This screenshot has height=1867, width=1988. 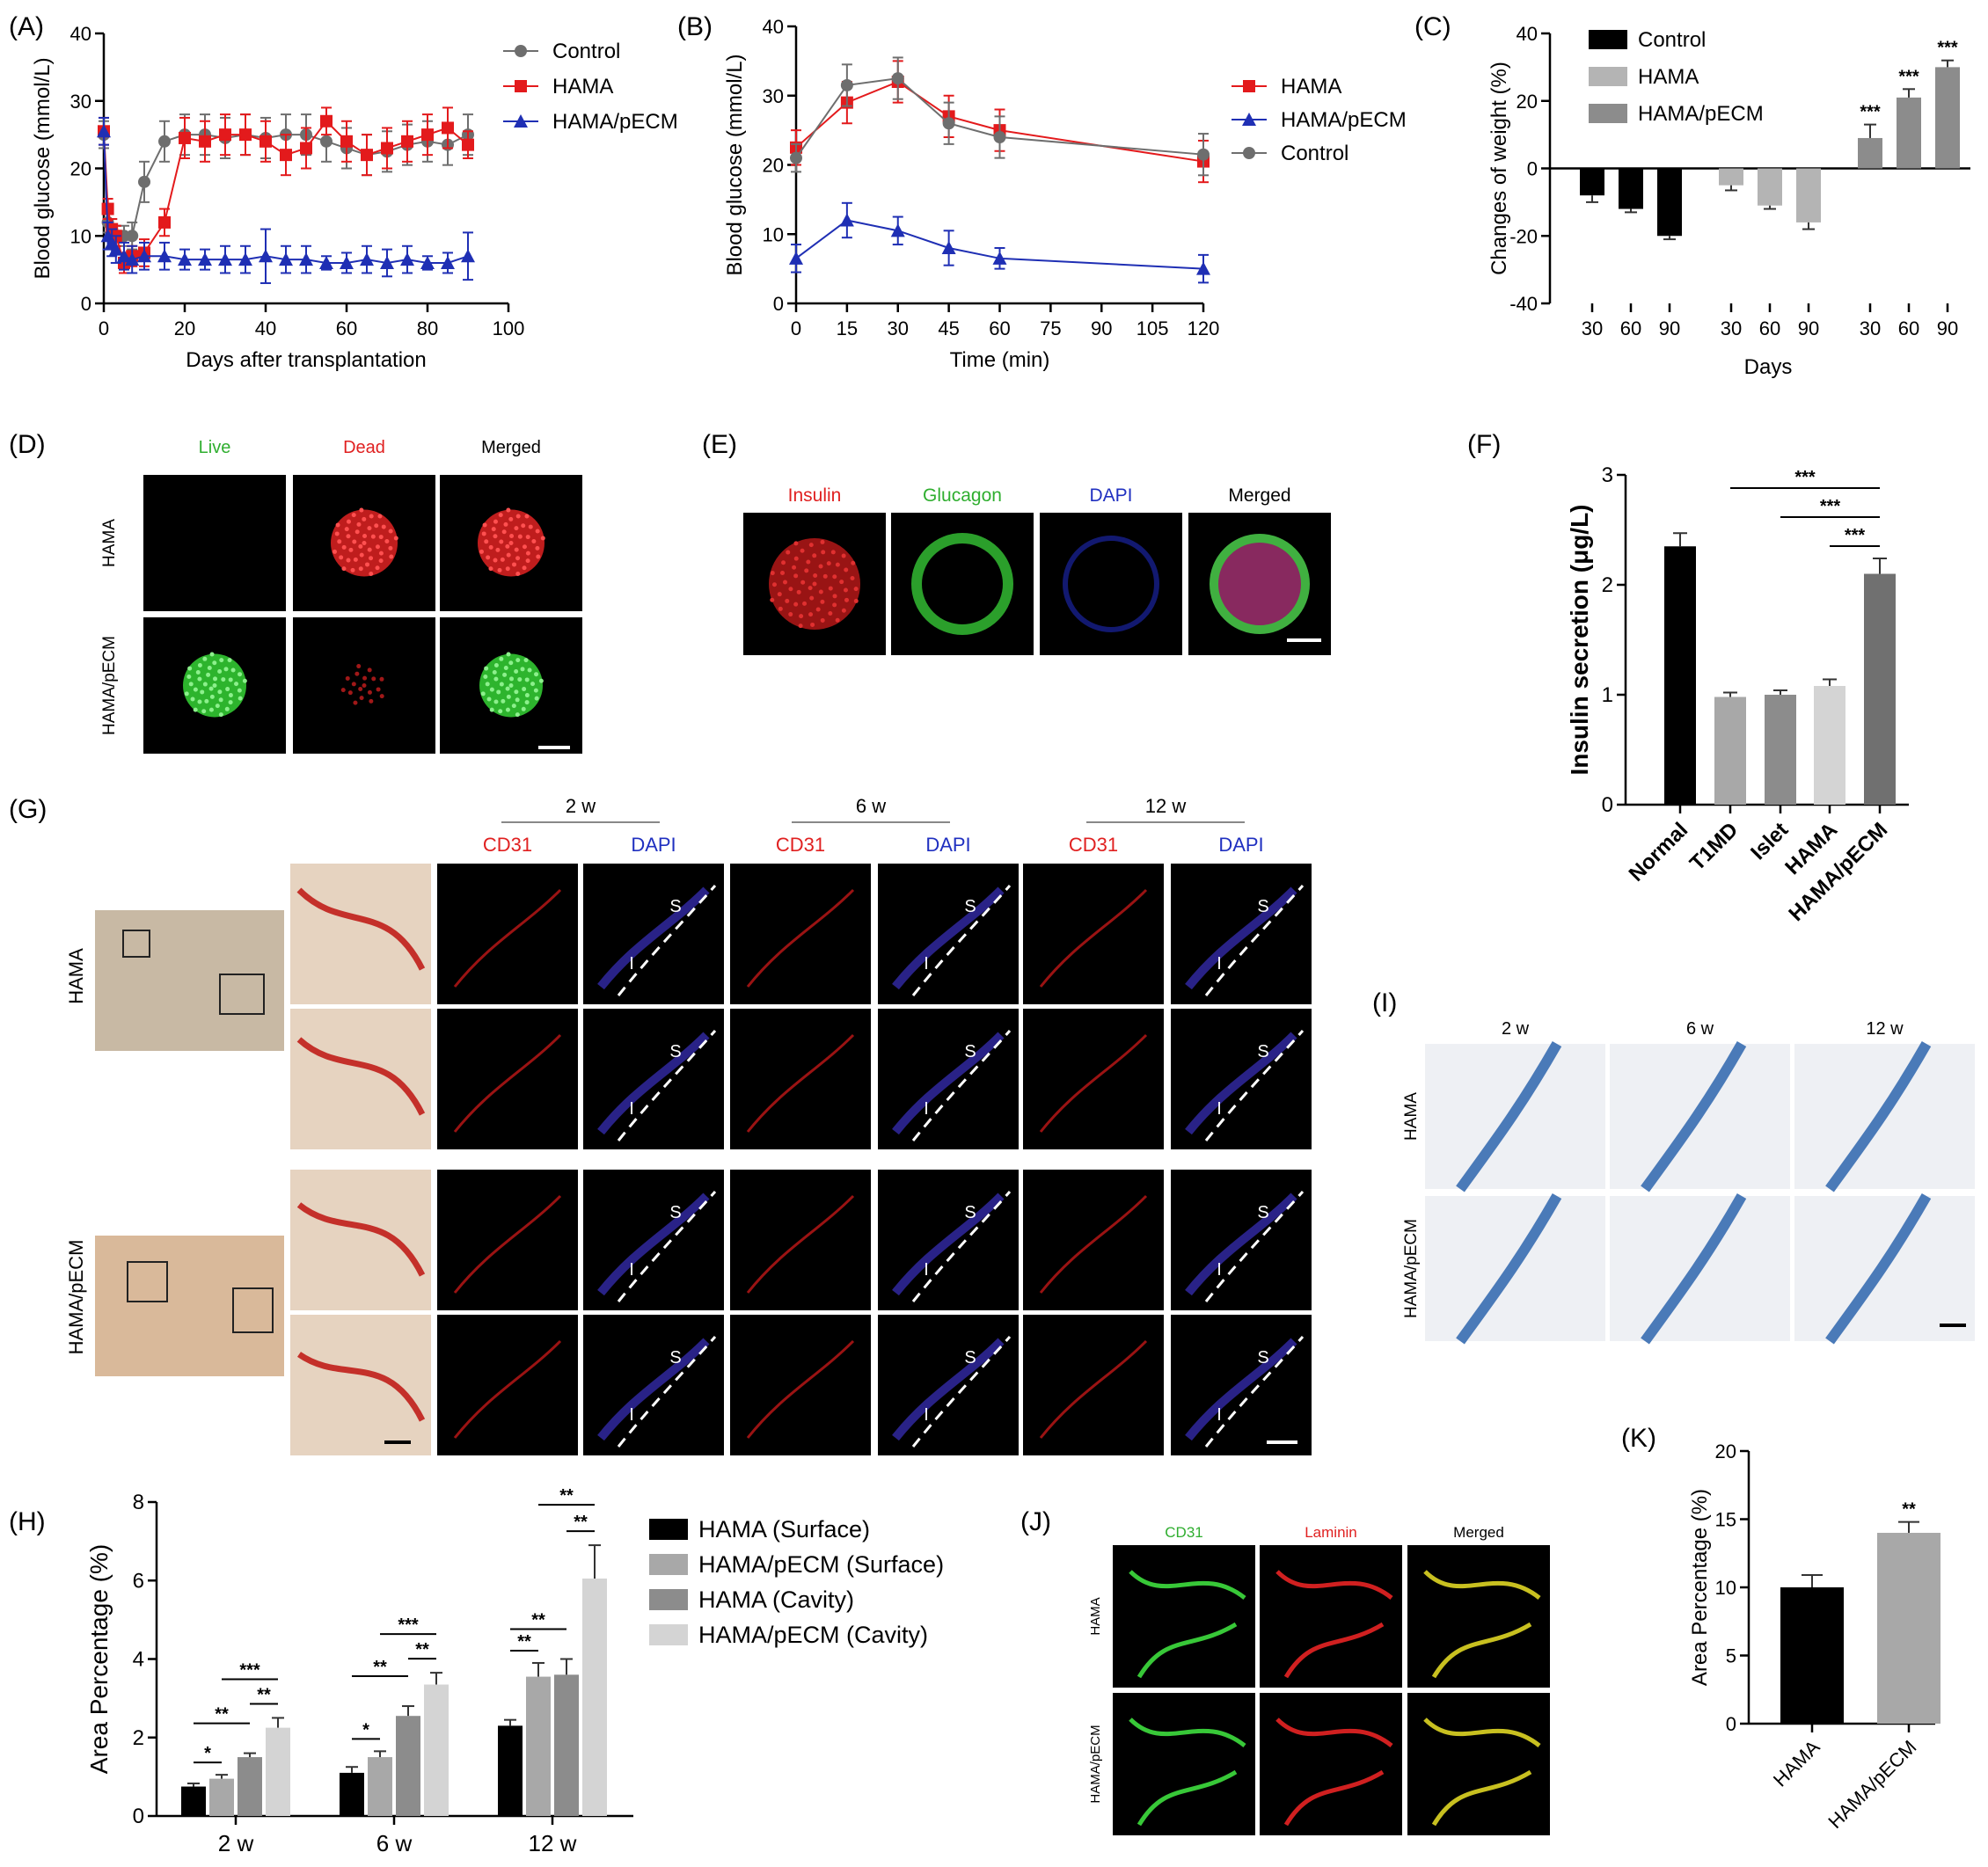 What do you see at coordinates (1527, 102) in the screenshot?
I see `y-tick-label: 20` at bounding box center [1527, 102].